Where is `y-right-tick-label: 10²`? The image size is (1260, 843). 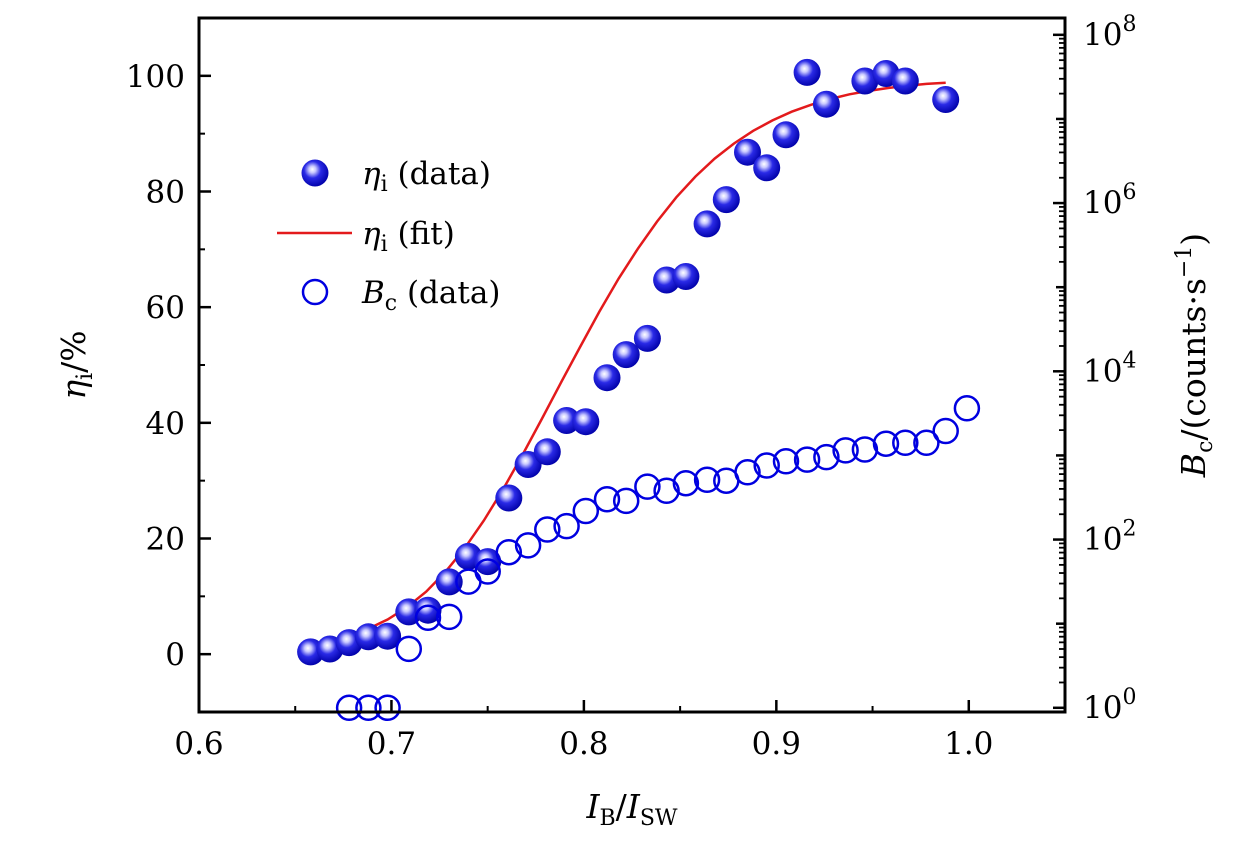 y-right-tick-label: 10² is located at coordinates (1109, 537).